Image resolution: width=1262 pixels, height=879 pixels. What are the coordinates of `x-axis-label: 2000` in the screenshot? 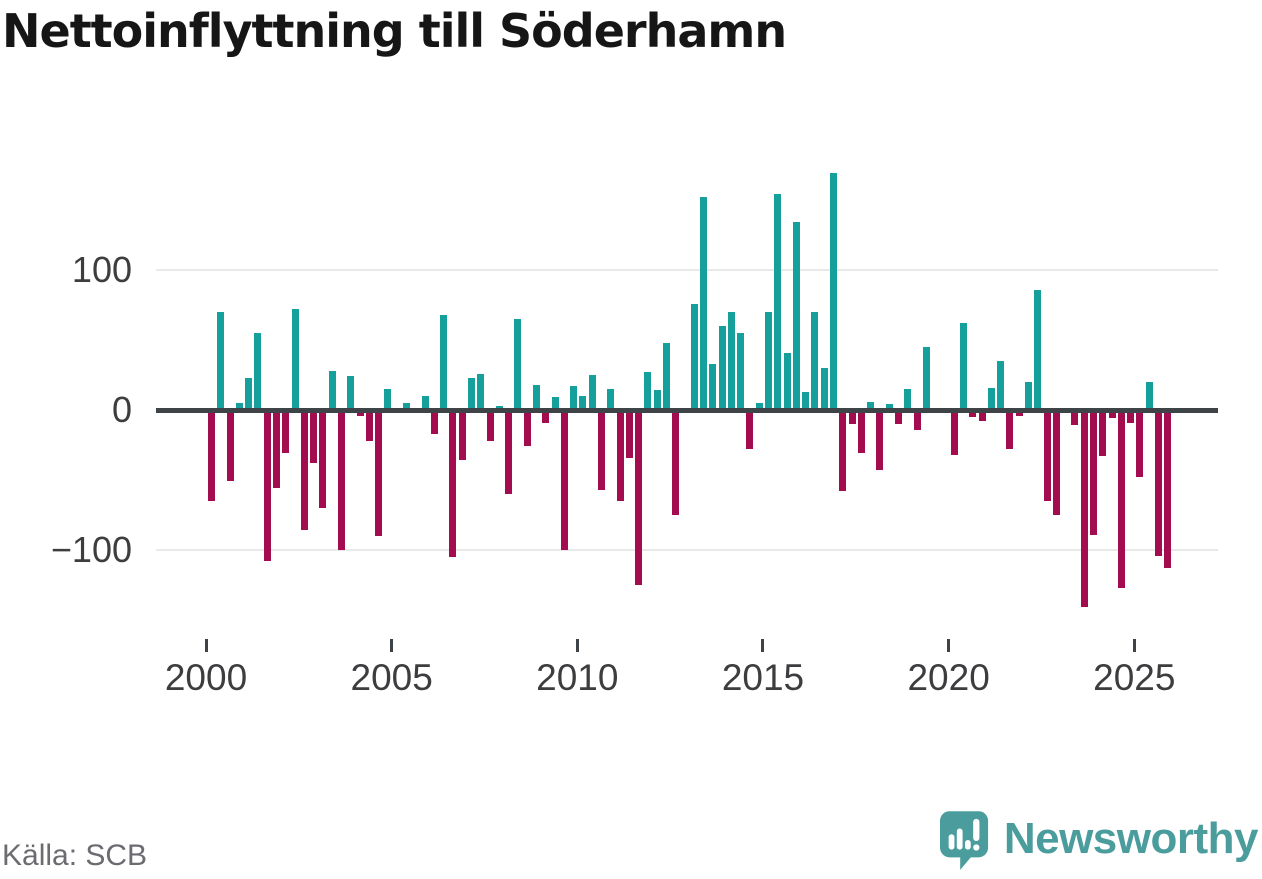 It's located at (206, 677).